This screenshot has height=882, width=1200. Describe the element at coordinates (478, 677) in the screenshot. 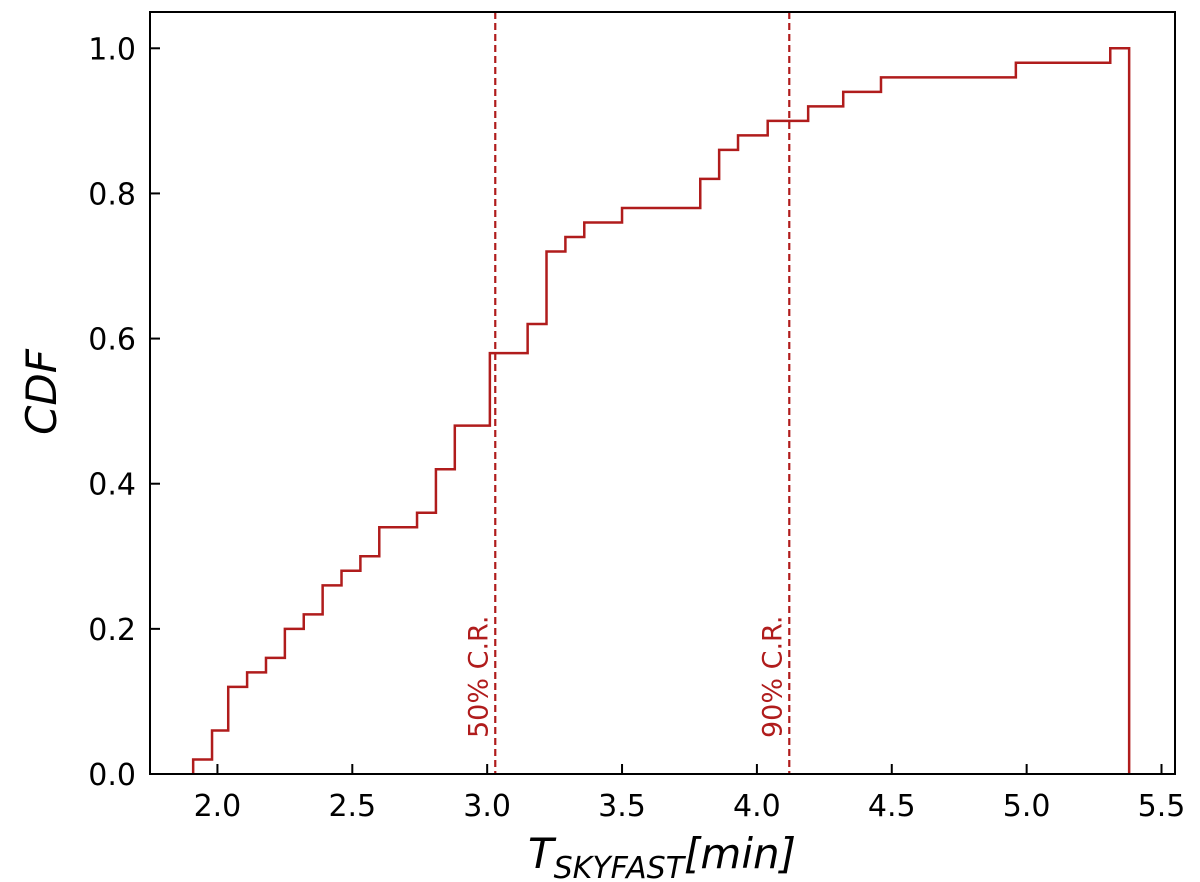

I see `cr-label-1: 50% C.R.` at that location.